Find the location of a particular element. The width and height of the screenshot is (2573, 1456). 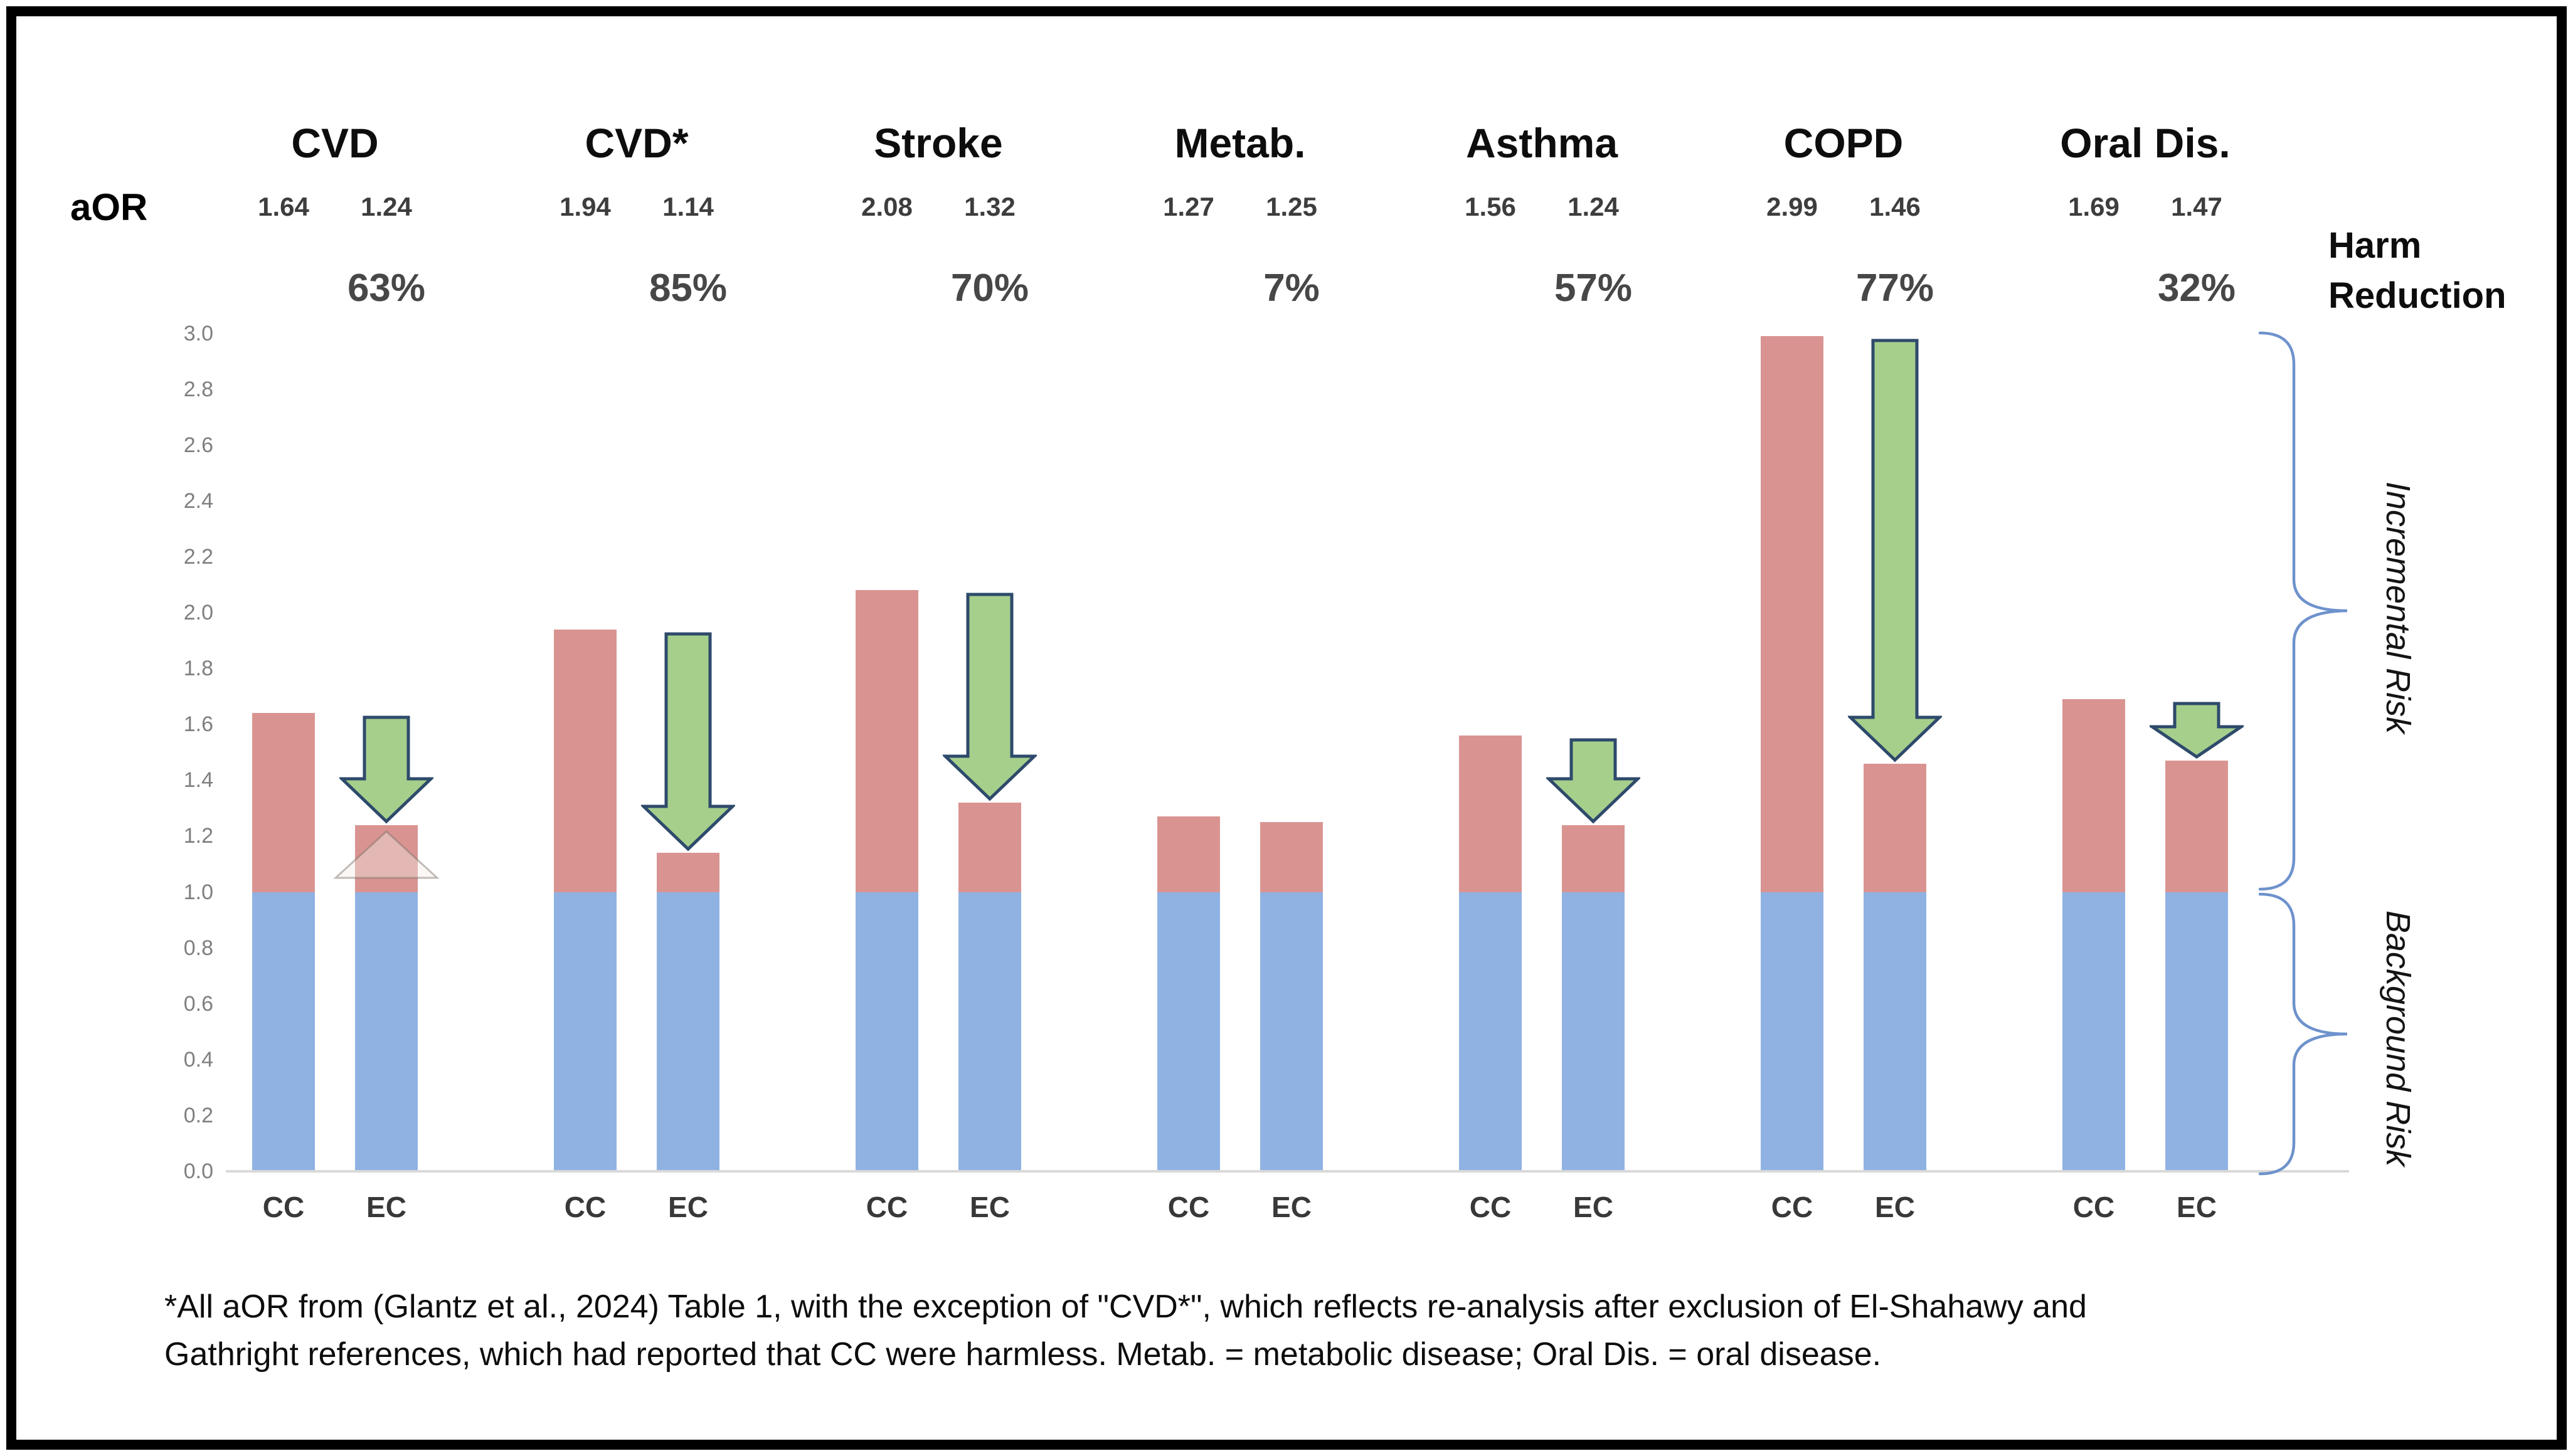

background-risk-label: Background Risk is located at coordinates (2398, 1039).